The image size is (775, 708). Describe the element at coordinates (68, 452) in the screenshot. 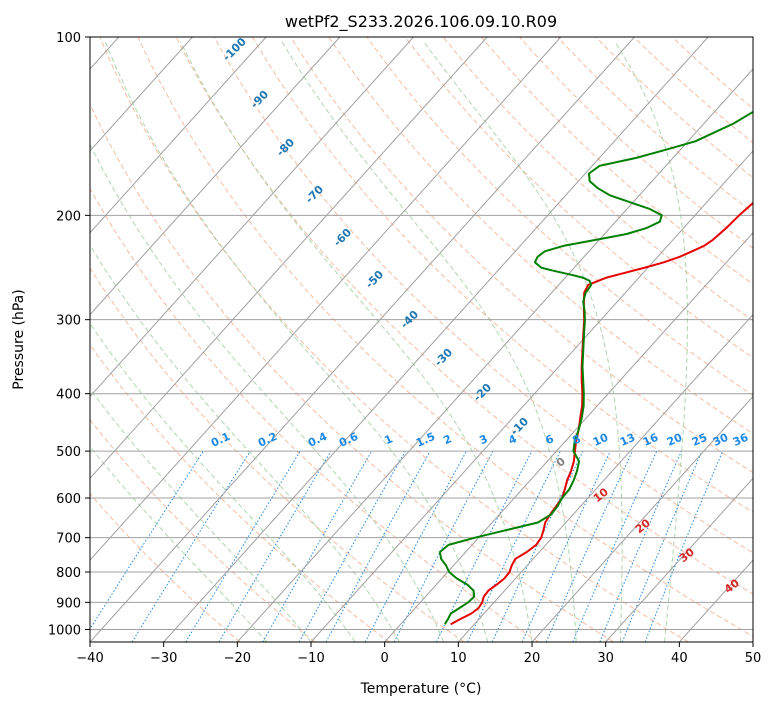

I see `y-tick-label: 500` at that location.